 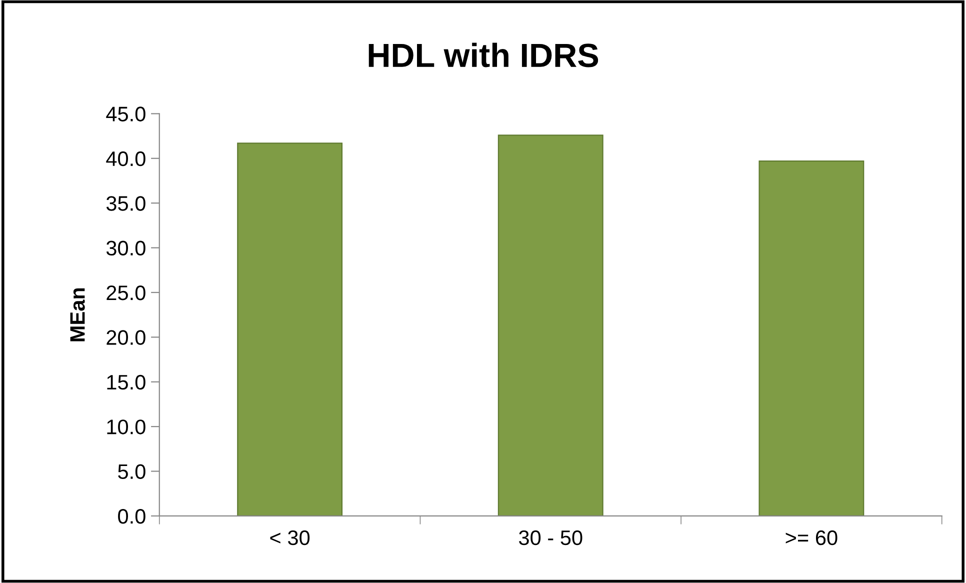 What do you see at coordinates (812, 538) in the screenshot?
I see `x-tick-label: >= 60` at bounding box center [812, 538].